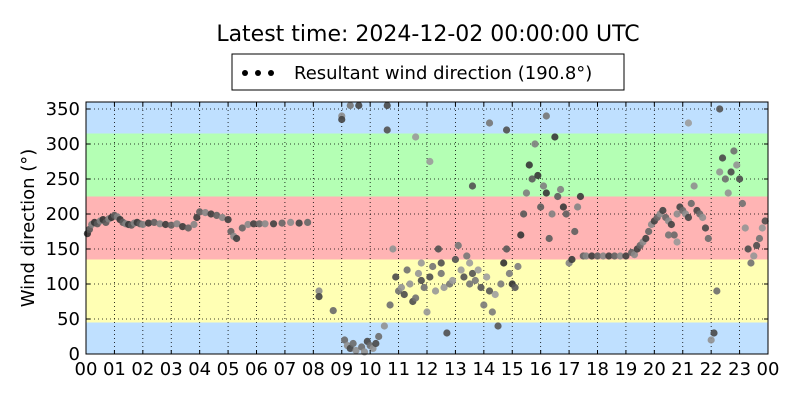 The height and width of the screenshot is (404, 800). I want to click on x-tick-label: 14, so click(483, 369).